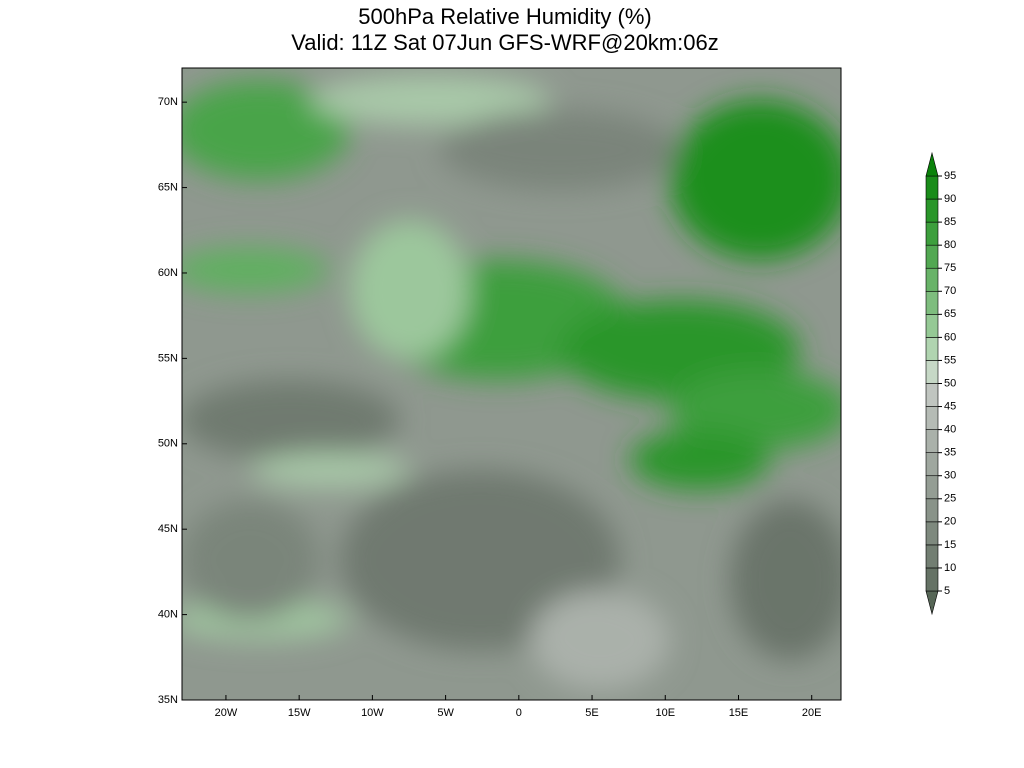 This screenshot has width=1024, height=768. What do you see at coordinates (591, 713) in the screenshot?
I see `x-tick-label: 5E` at bounding box center [591, 713].